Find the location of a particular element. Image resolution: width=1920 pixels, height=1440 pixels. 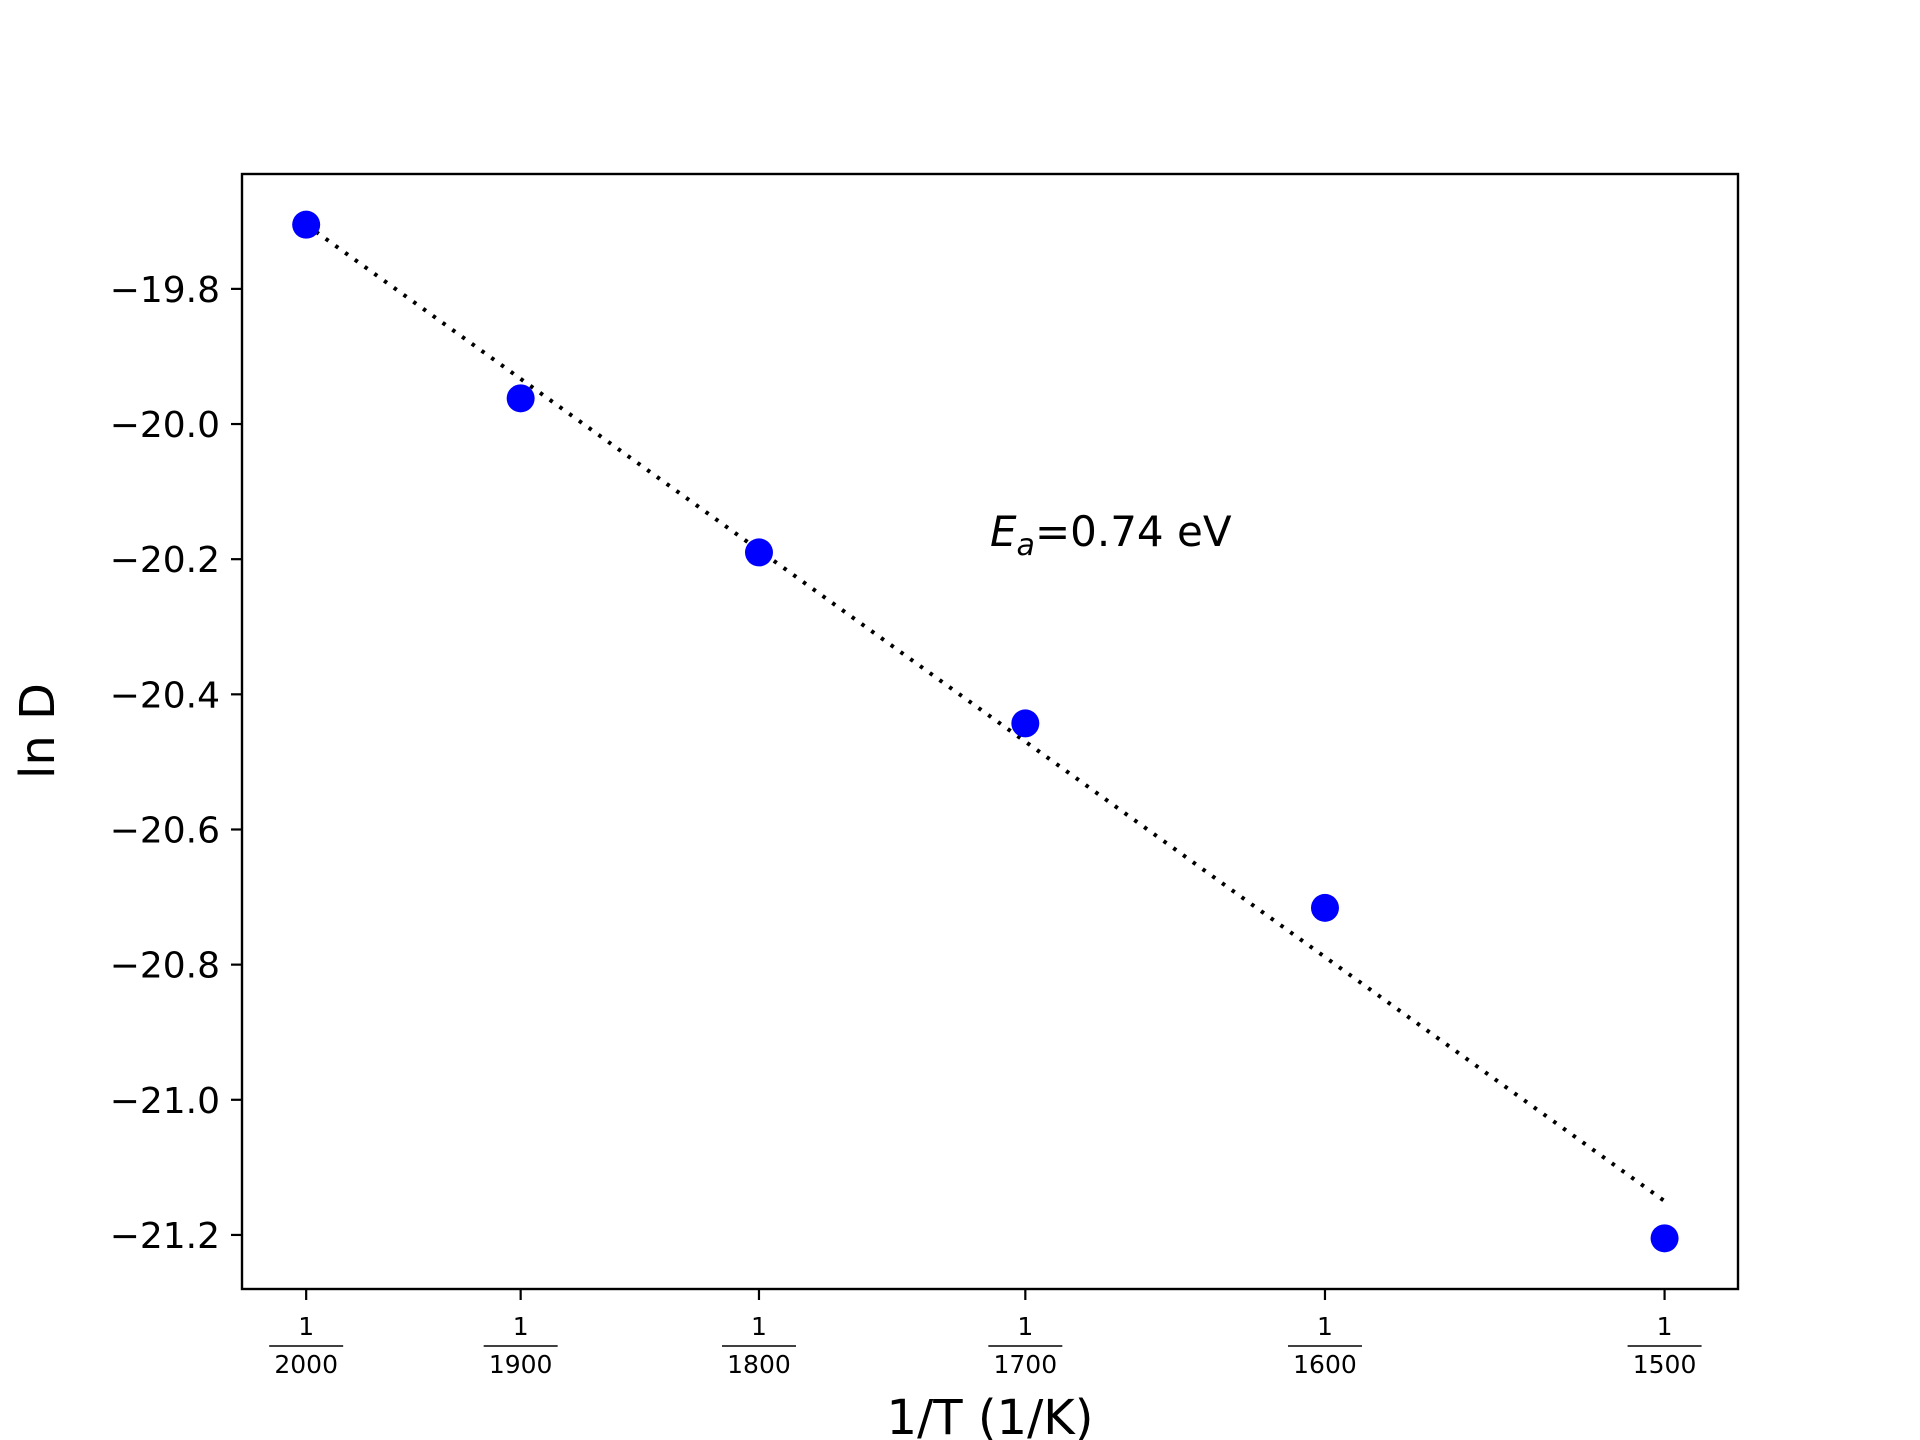

annotation-value: =0.74 eV is located at coordinates (1133, 531).